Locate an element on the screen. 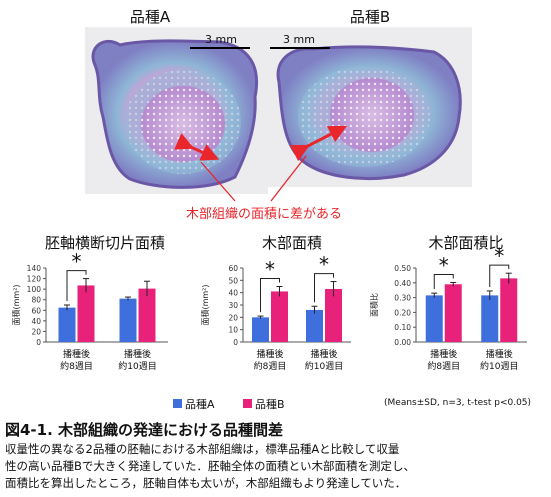 This screenshot has height=497, width=551. figure-title: 図4-1. 木部組織の発達における品種間差 is located at coordinates (144, 430).